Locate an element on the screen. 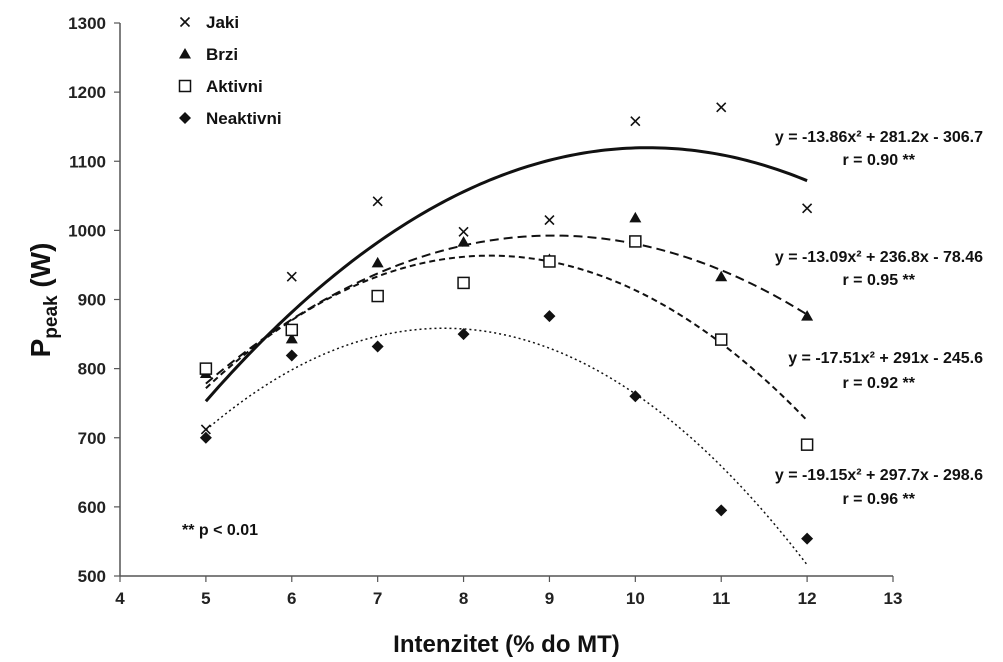  x-axis-title: Intenzitet (% do MT) is located at coordinates (506, 644).